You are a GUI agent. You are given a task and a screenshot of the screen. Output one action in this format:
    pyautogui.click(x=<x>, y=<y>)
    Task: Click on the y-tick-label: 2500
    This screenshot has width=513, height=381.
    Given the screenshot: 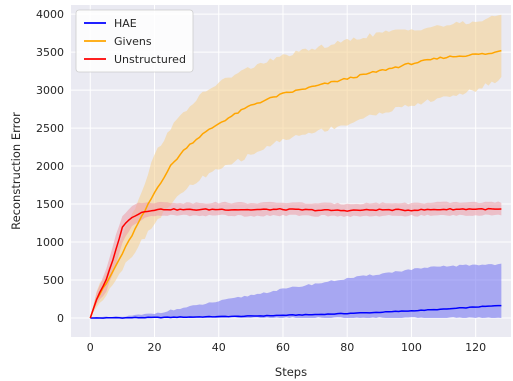 What is the action you would take?
    pyautogui.click(x=50, y=128)
    